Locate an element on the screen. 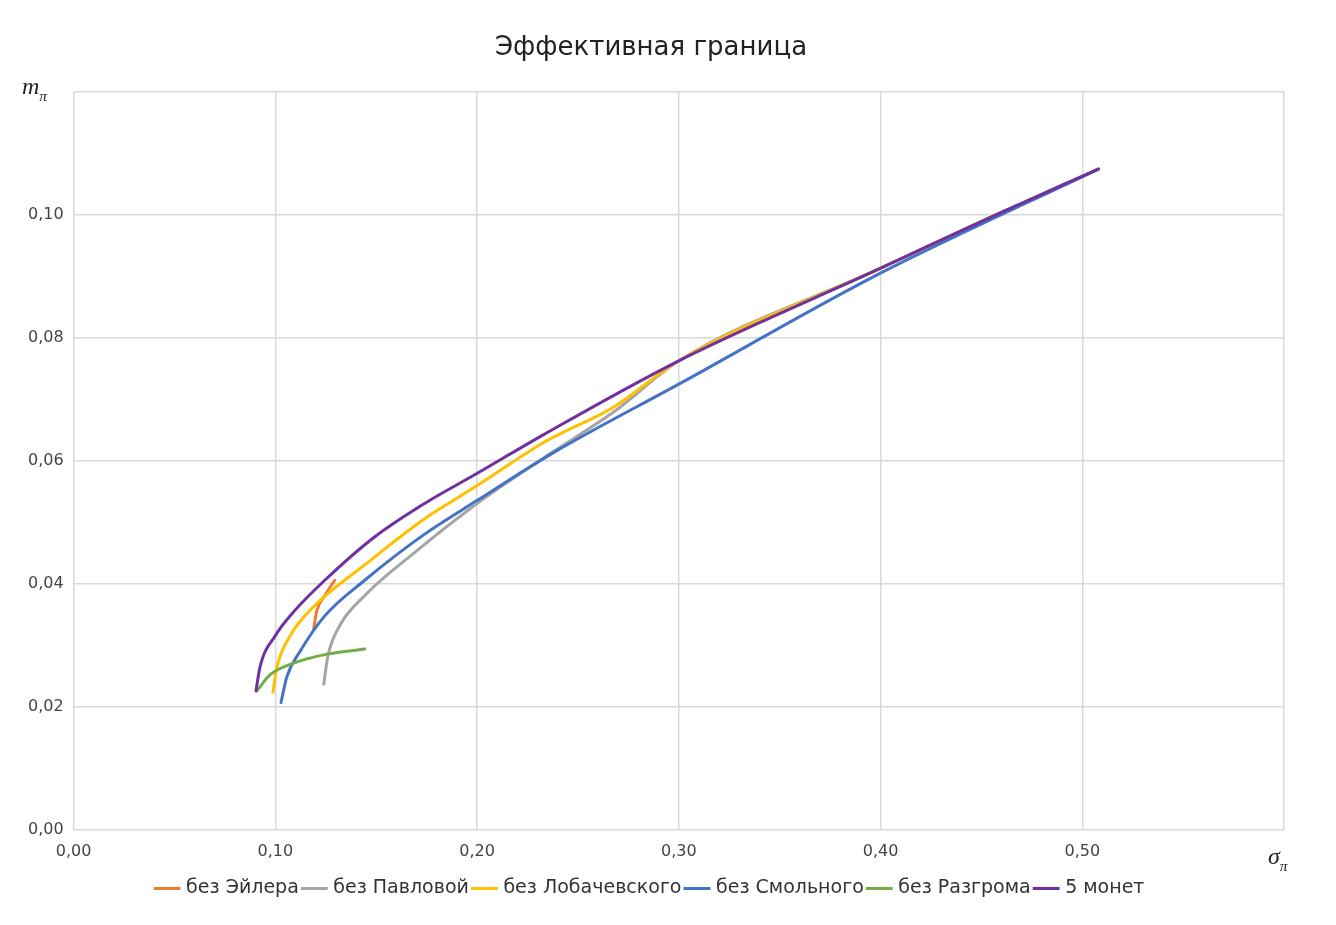 This screenshot has width=1336, height=925. y-tick-label: 0,04 is located at coordinates (46, 583).